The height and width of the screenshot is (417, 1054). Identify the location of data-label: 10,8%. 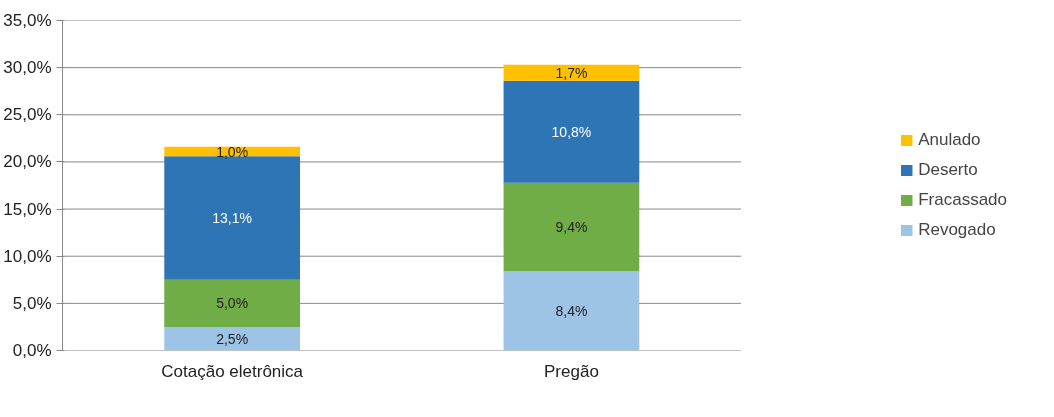
(571, 131).